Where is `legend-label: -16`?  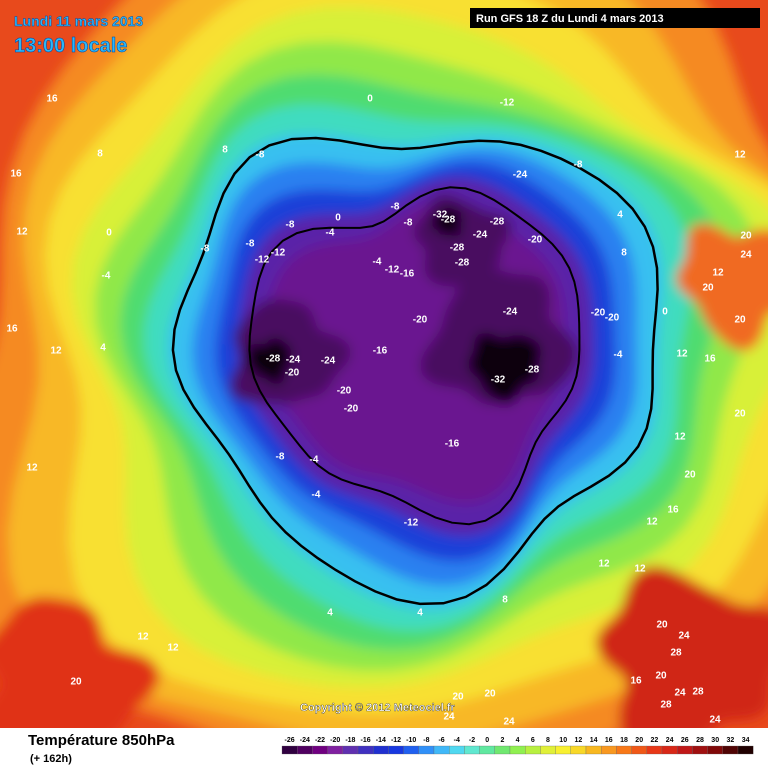 legend-label: -16 is located at coordinates (366, 740).